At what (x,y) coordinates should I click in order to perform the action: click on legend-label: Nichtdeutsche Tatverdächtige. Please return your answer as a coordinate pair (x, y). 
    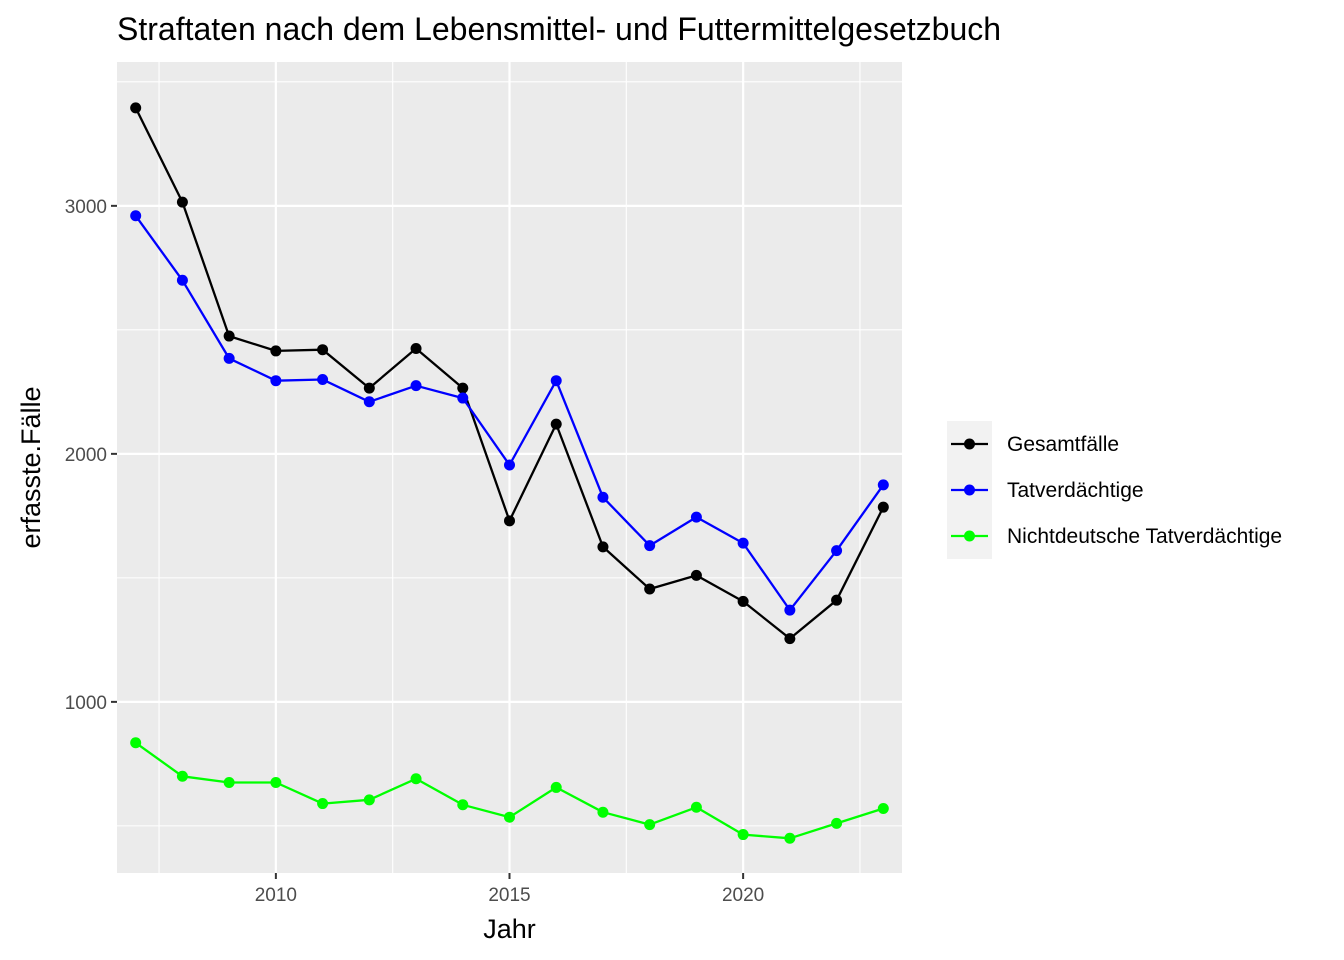
    Looking at the image, I should click on (1144, 536).